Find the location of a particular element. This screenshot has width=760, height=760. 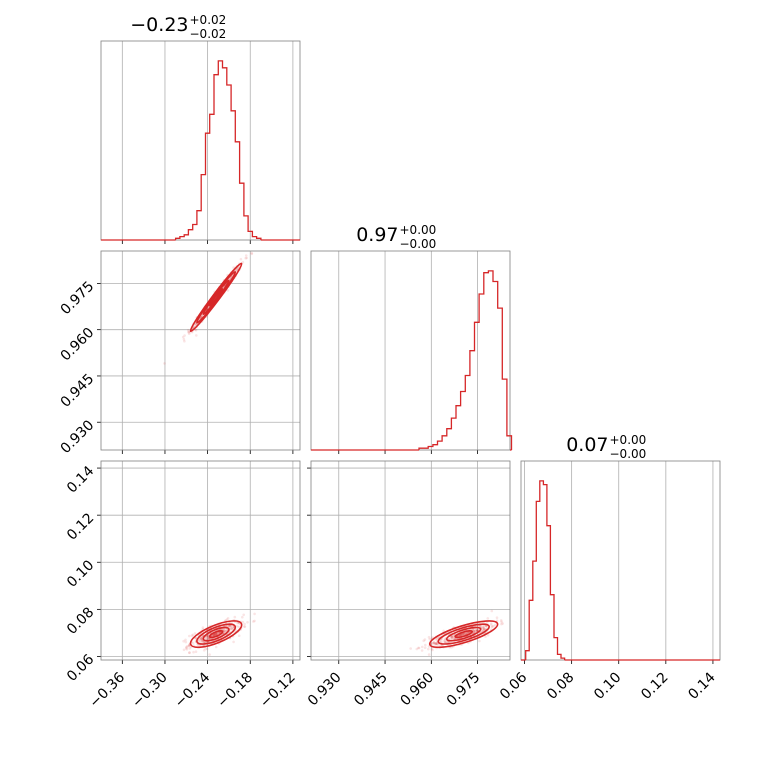

x-tick-label-0-1: −0.30 is located at coordinates (150, 691).